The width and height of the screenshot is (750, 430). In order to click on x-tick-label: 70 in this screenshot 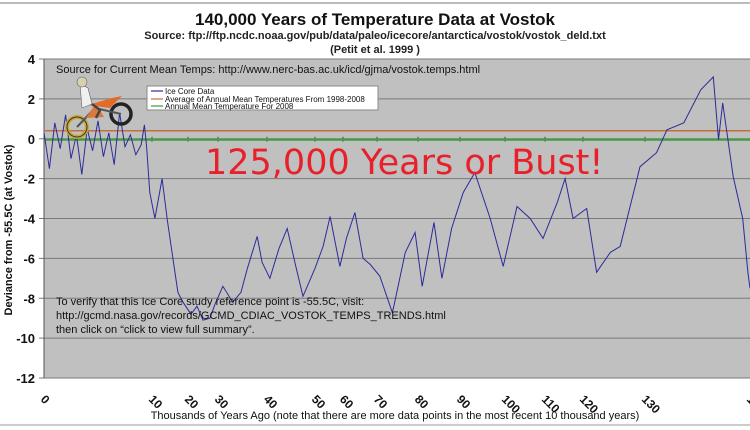, I will do `click(381, 402)`.